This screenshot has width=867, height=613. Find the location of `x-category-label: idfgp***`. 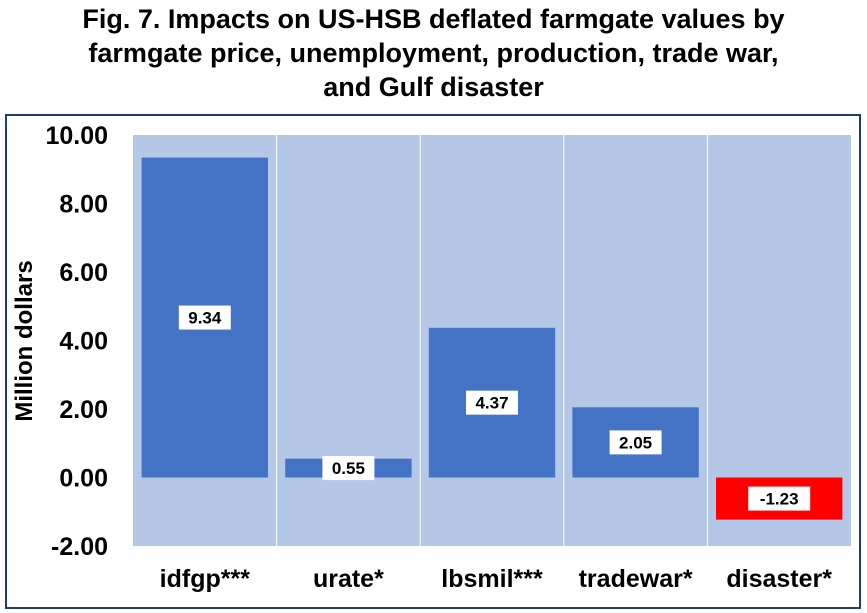

x-category-label: idfgp*** is located at coordinates (205, 579).